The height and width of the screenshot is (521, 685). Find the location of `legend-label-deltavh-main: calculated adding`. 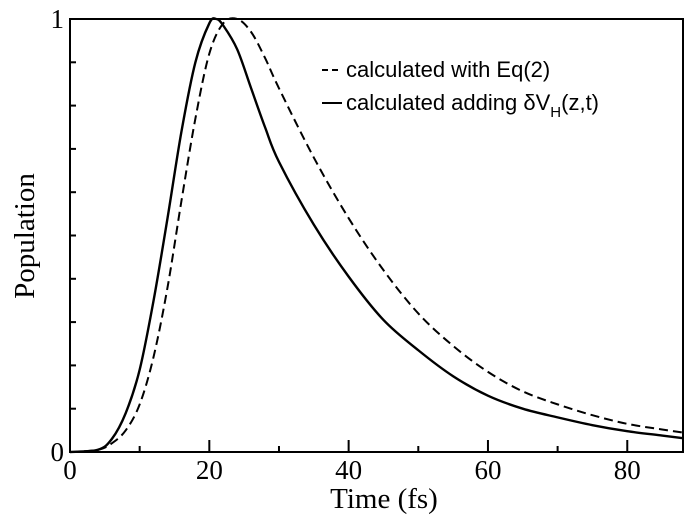

legend-label-deltavh-main: calculated adding is located at coordinates (434, 102).